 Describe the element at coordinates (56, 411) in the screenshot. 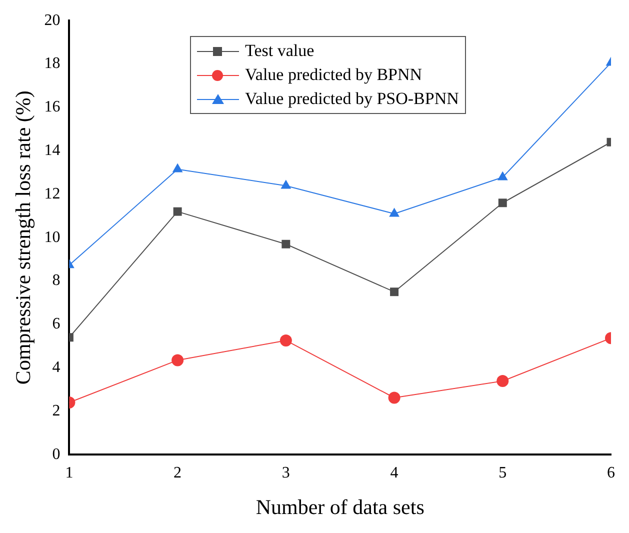

I see `y-tick-label: 2` at that location.